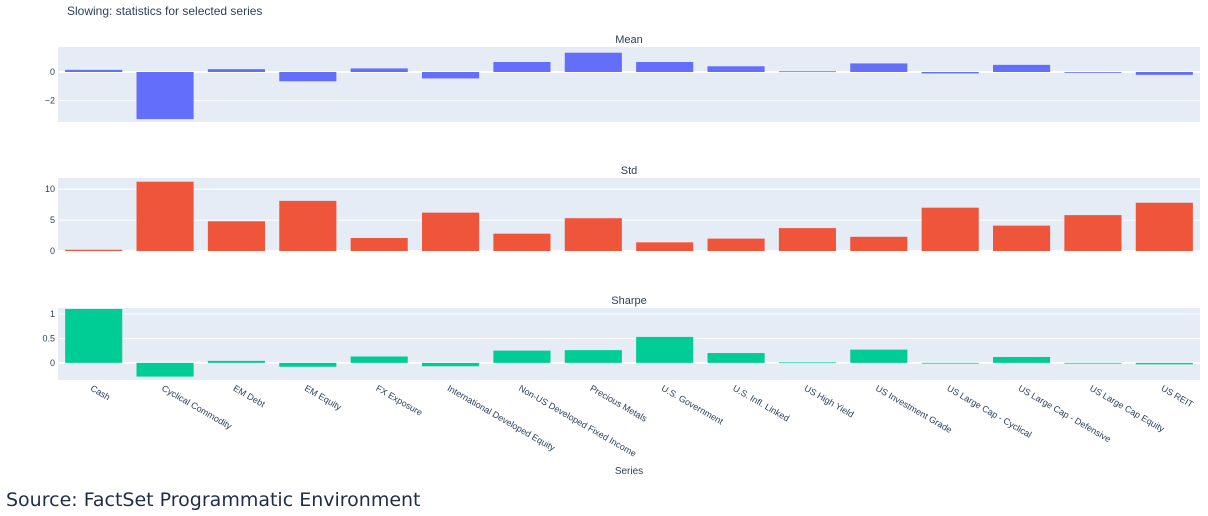 This screenshot has height=516, width=1208. I want to click on x-tick-label: Cyclical Commodity, so click(197, 407).